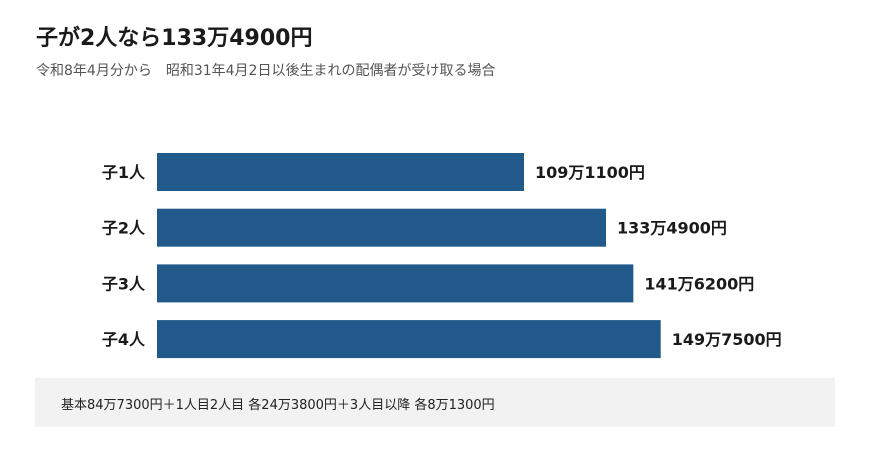 Image resolution: width=870 pixels, height=459 pixels. Describe the element at coordinates (174, 38) in the screenshot. I see `chart-title: 子が2人なら133万4900円` at that location.